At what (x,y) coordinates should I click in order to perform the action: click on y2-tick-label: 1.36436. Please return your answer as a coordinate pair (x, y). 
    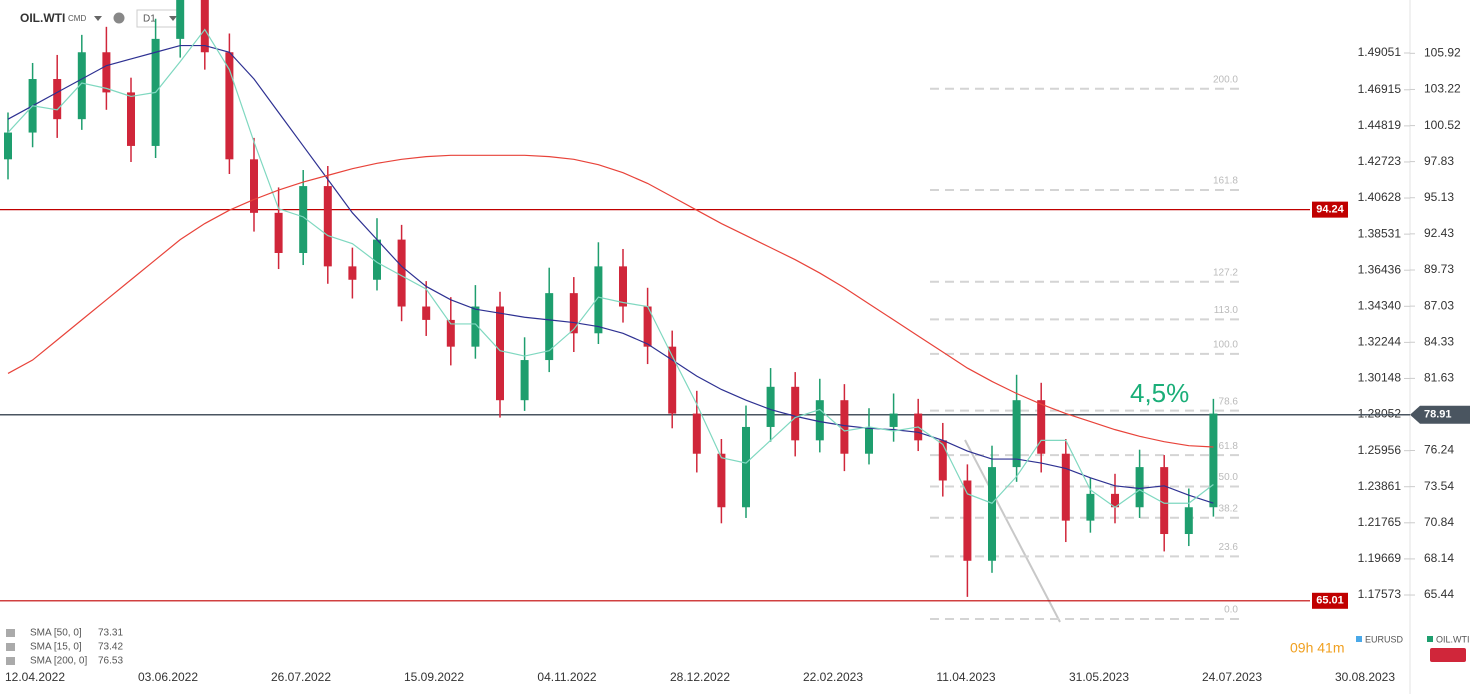
    Looking at the image, I should click on (1380, 269).